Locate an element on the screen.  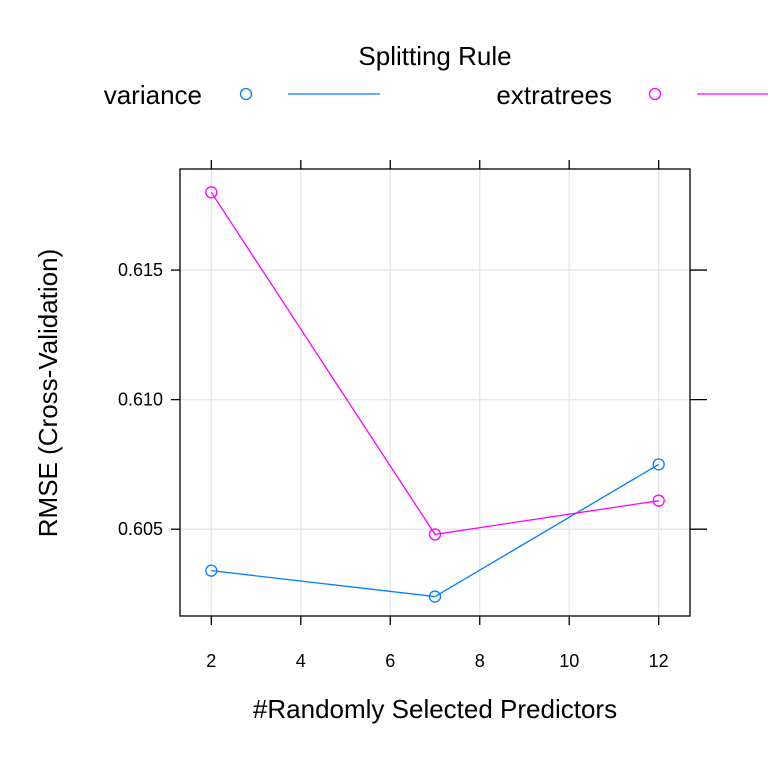
x-tick-label: 6 is located at coordinates (390, 661).